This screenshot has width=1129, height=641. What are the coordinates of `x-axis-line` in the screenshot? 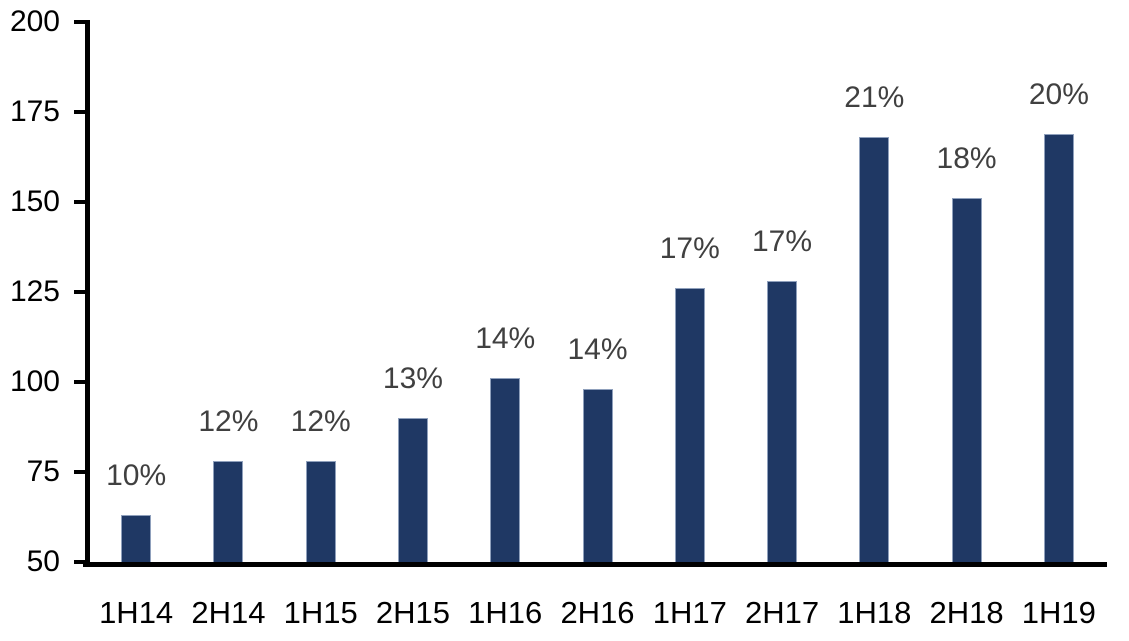 It's located at (595, 564).